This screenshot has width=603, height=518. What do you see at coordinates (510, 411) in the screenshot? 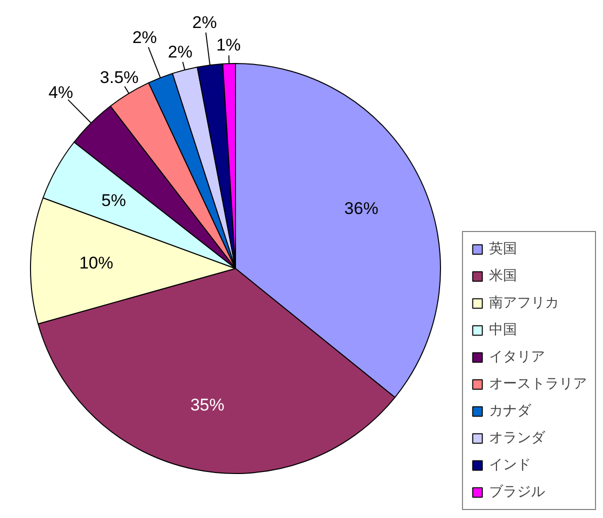
I see `legend-label: カナダ` at bounding box center [510, 411].